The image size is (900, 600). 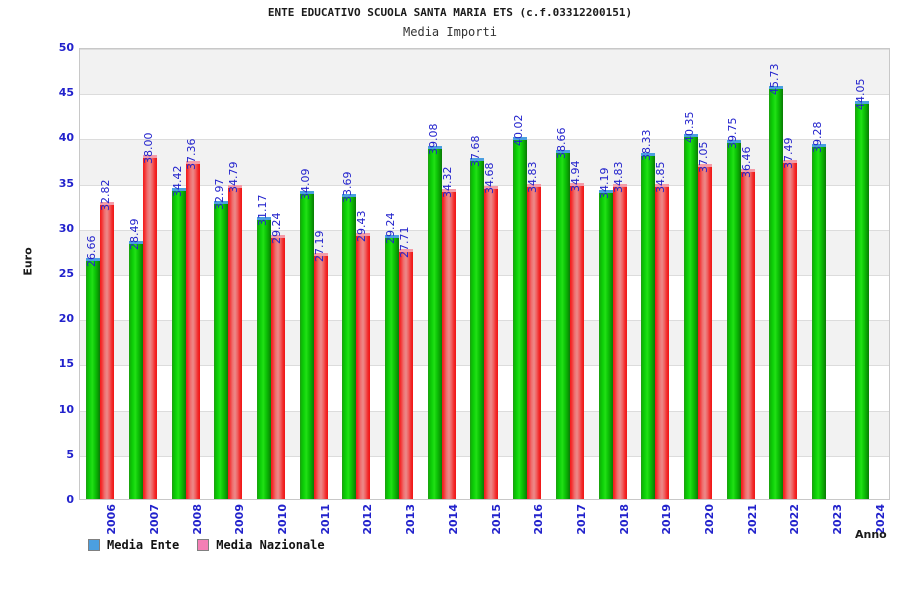 What do you see at coordinates (143, 545) in the screenshot?
I see `legend-label-media-ente: Media Ente` at bounding box center [143, 545].